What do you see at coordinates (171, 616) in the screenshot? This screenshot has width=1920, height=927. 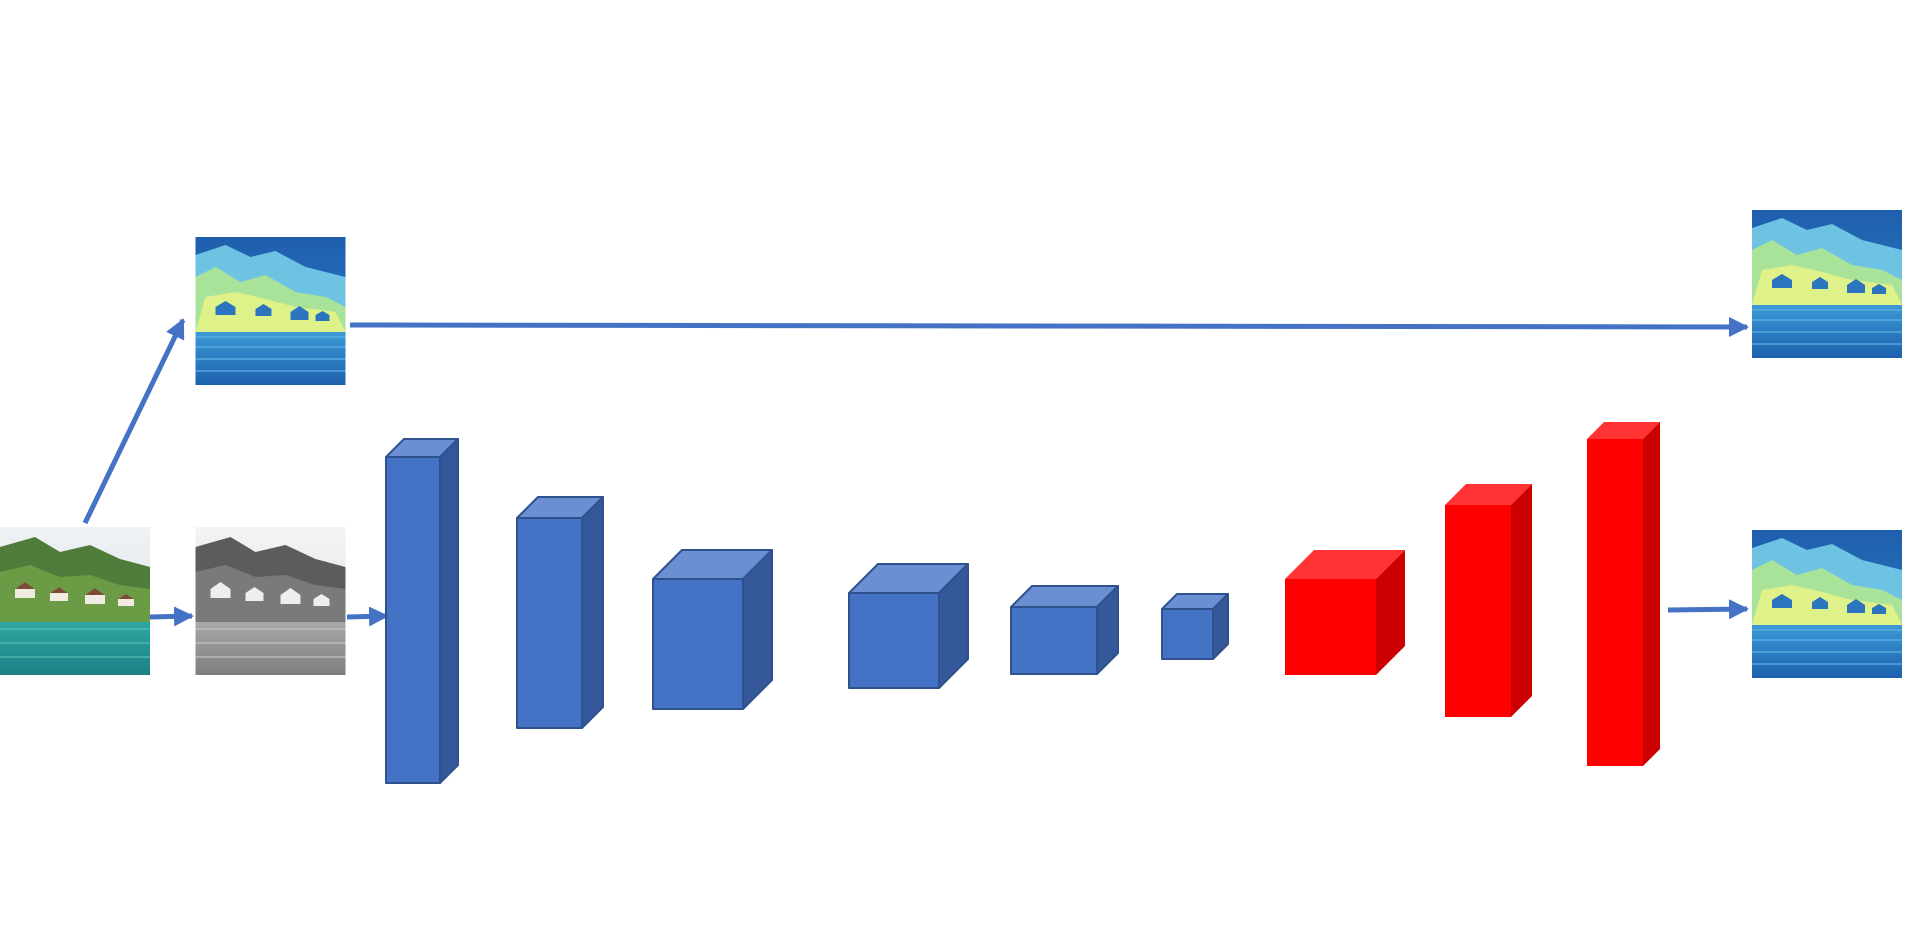 I see `arrow-to-grayscale` at bounding box center [171, 616].